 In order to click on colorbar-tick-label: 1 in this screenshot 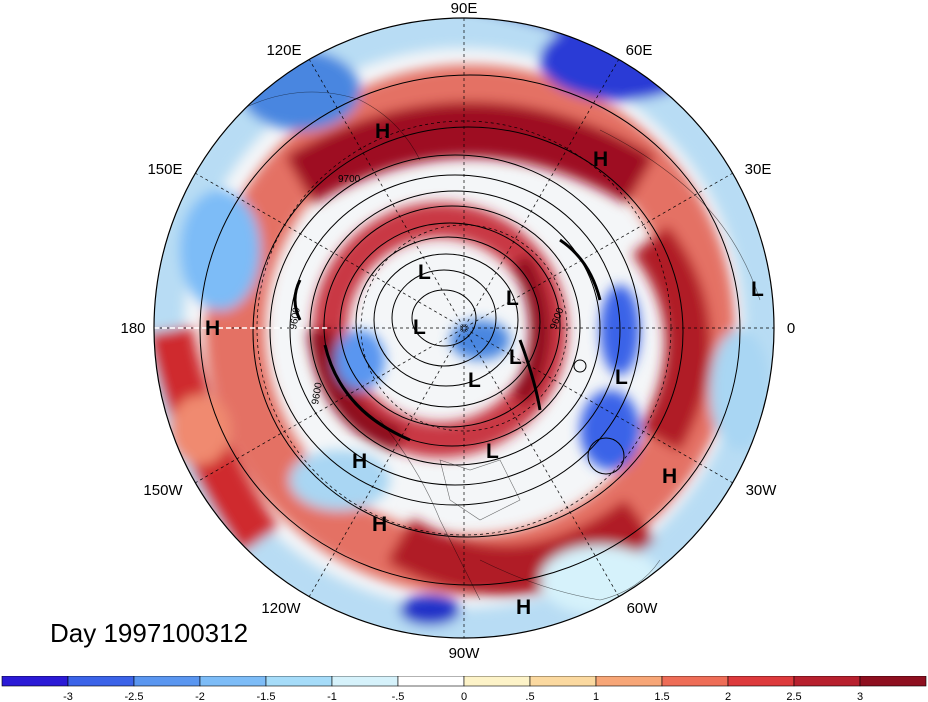, I will do `click(596, 696)`.